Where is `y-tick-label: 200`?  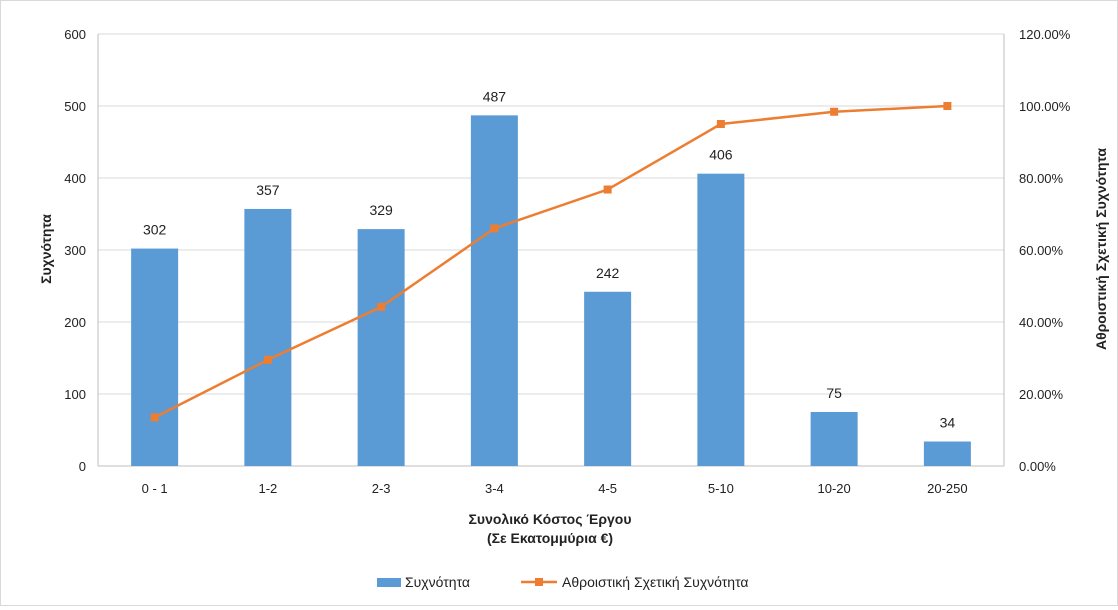
y-tick-label: 200 is located at coordinates (75, 322).